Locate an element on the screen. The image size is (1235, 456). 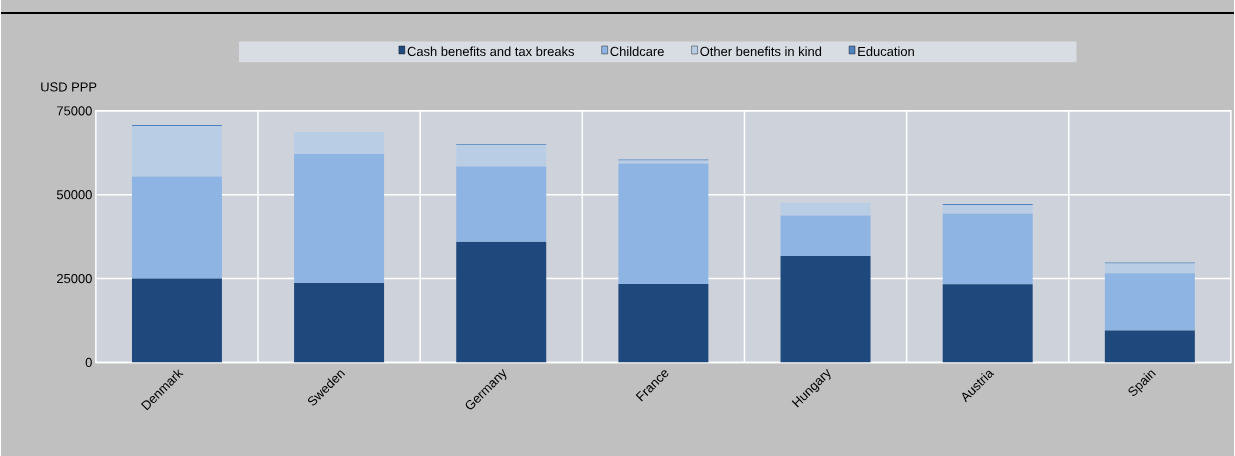
y-tick-label: 50000 is located at coordinates (74, 194).